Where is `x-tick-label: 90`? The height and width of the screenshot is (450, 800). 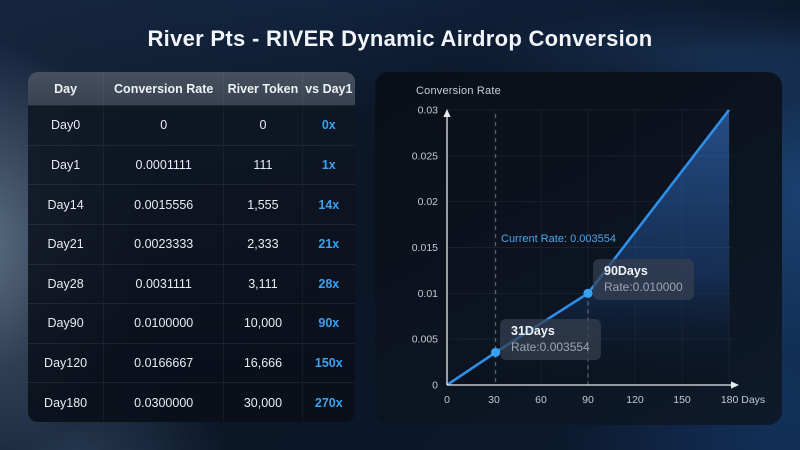
x-tick-label: 90 is located at coordinates (588, 400).